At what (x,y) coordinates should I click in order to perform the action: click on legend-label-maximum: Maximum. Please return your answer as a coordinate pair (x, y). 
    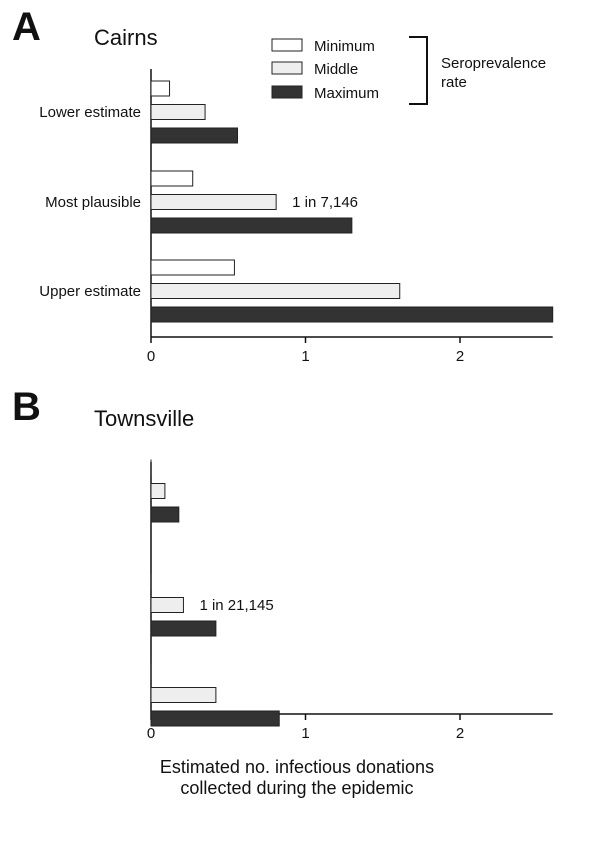
    Looking at the image, I should click on (346, 93).